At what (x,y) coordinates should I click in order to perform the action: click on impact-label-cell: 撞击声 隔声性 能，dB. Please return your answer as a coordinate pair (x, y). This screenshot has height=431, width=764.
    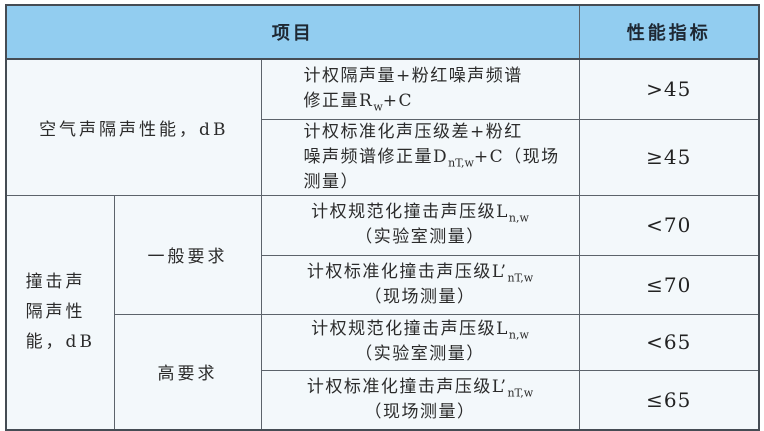
    Looking at the image, I should click on (60, 312).